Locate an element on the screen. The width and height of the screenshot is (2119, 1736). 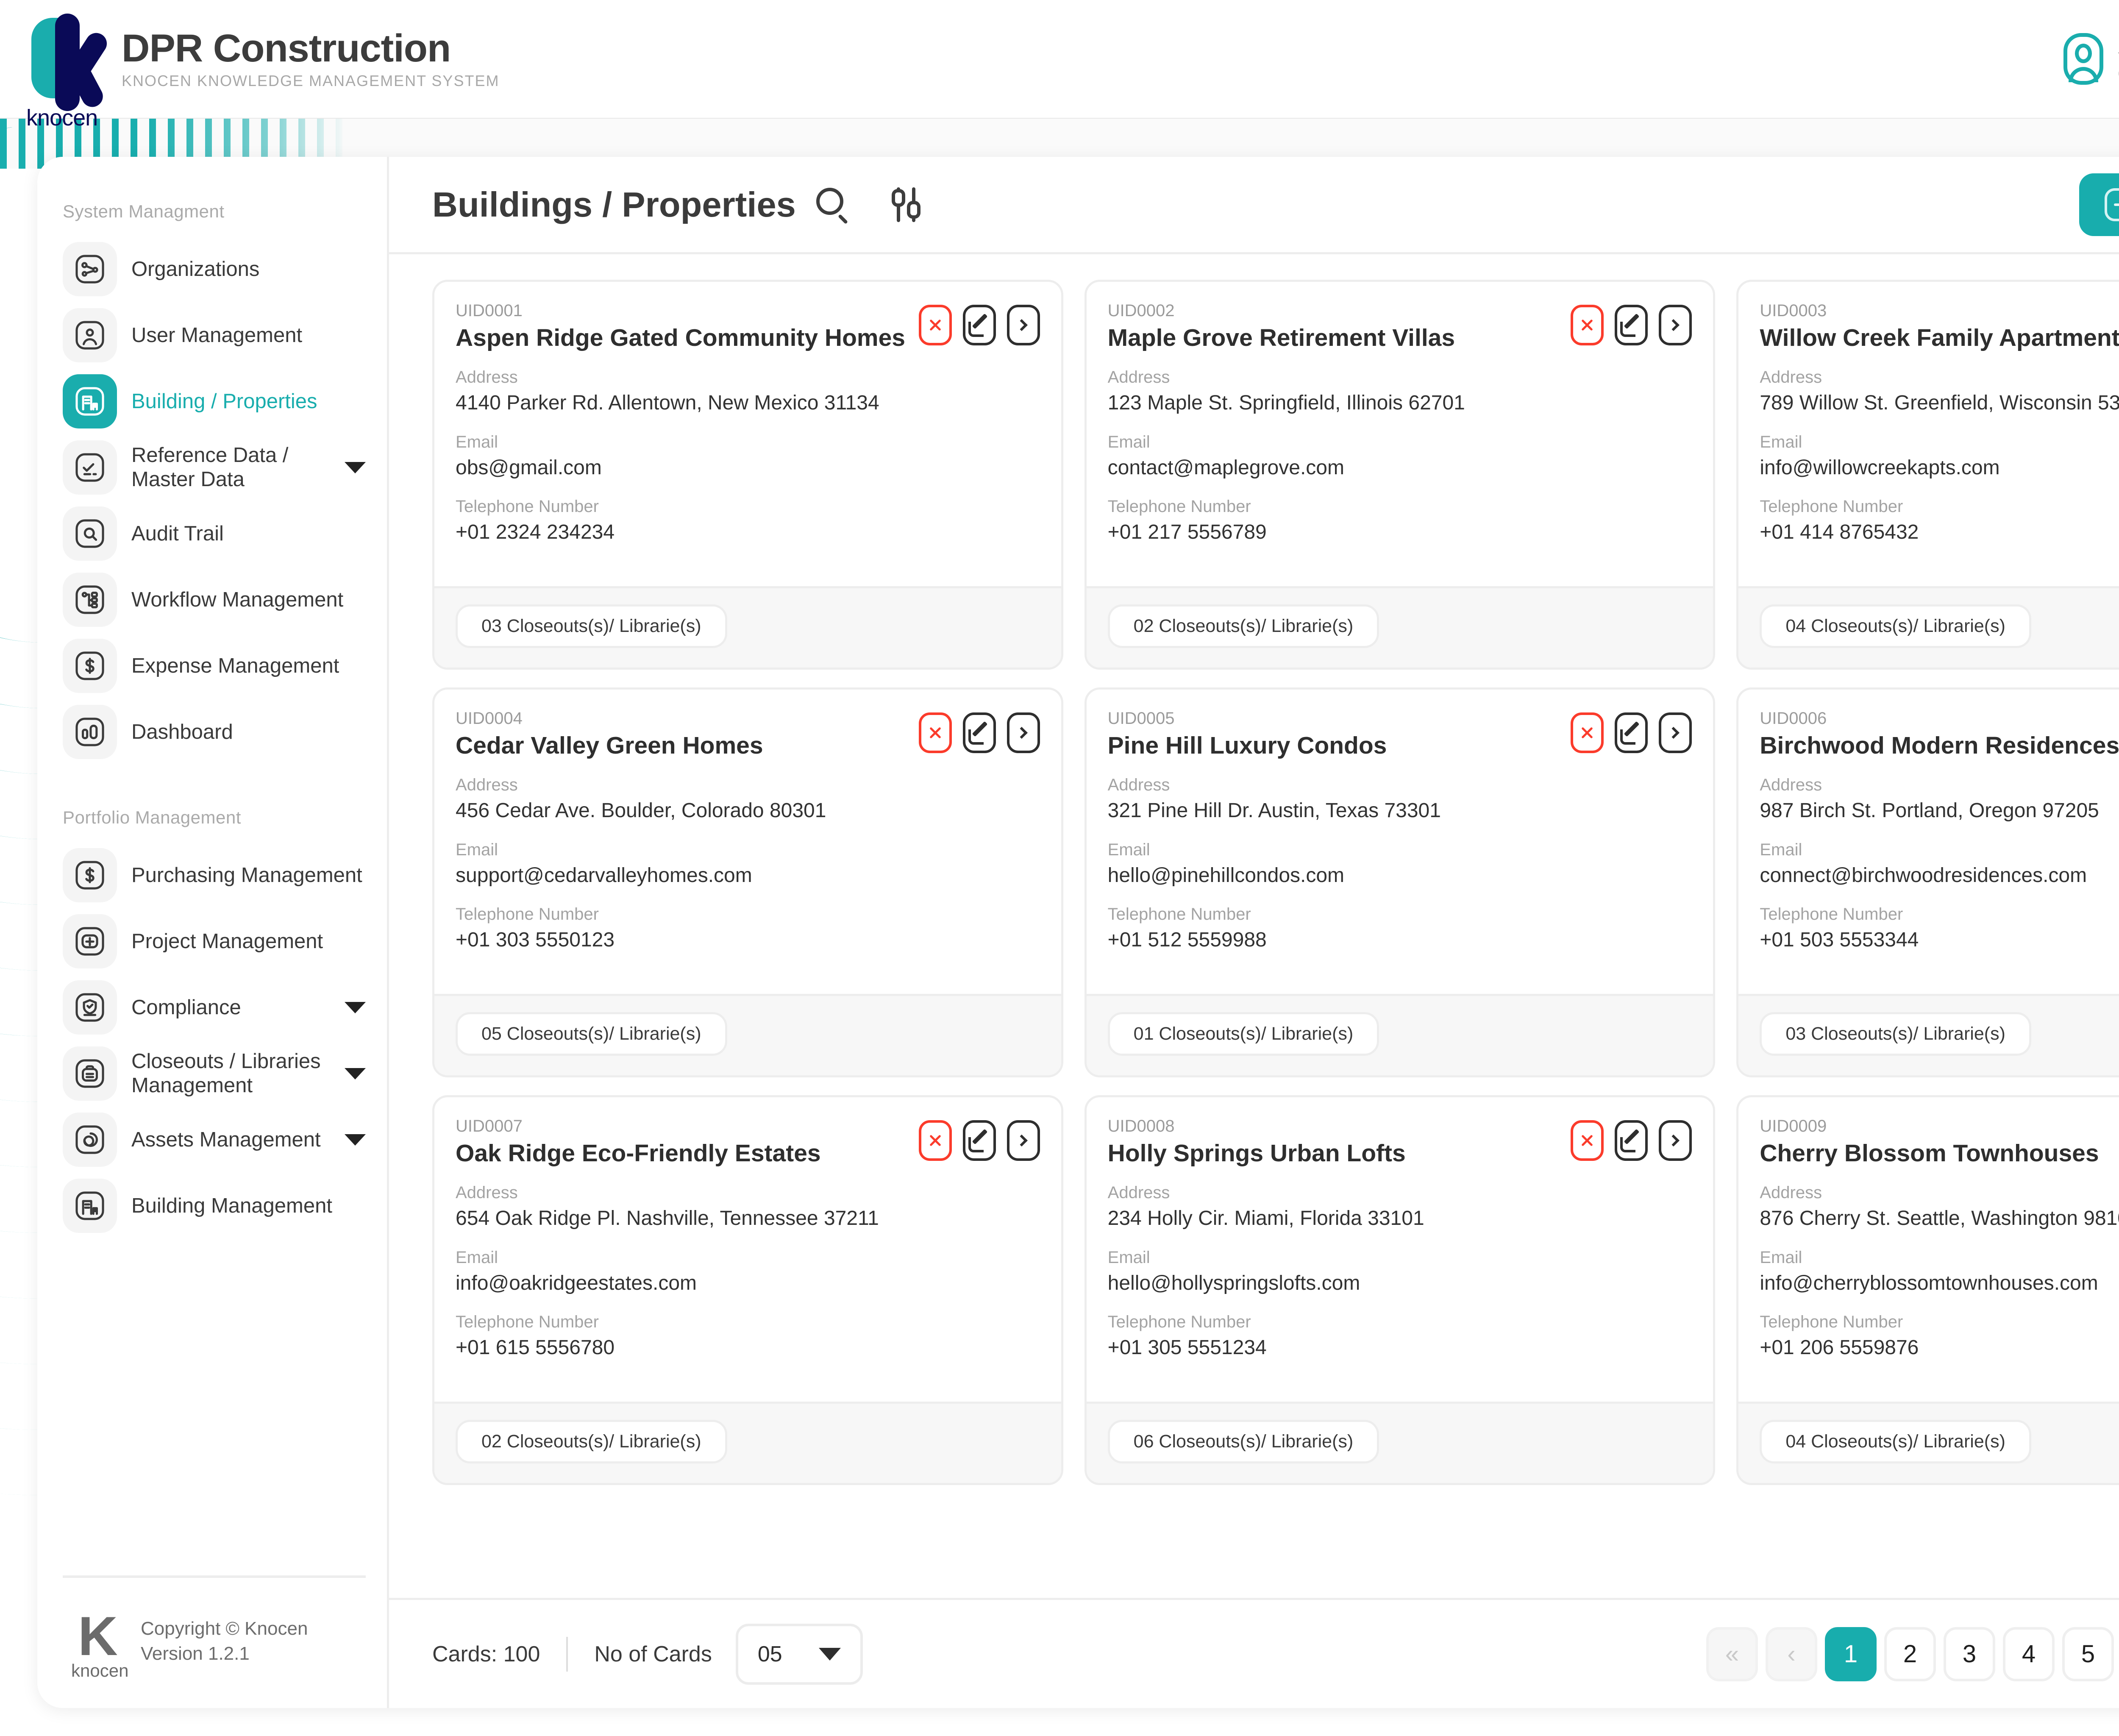
triangle-down-icon is located at coordinates (830, 1654).